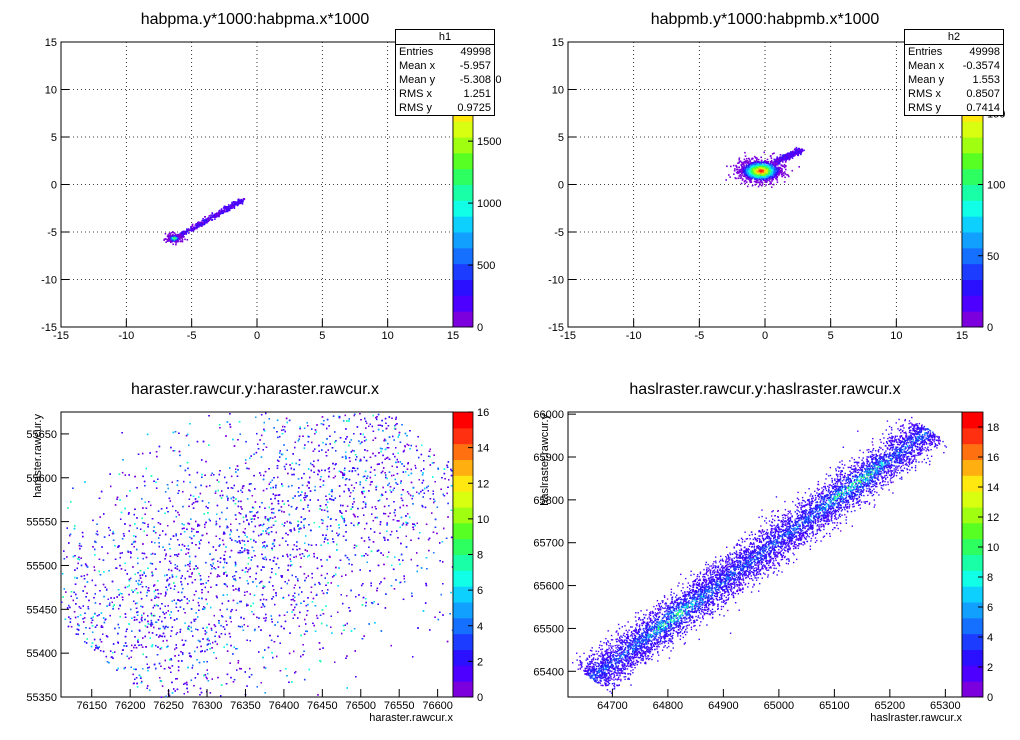 Image resolution: width=1020 pixels, height=740 pixels. Describe the element at coordinates (255, 389) in the screenshot. I see `chart-title: haraster.rawcur.y:haraster.rawcur.x` at that location.